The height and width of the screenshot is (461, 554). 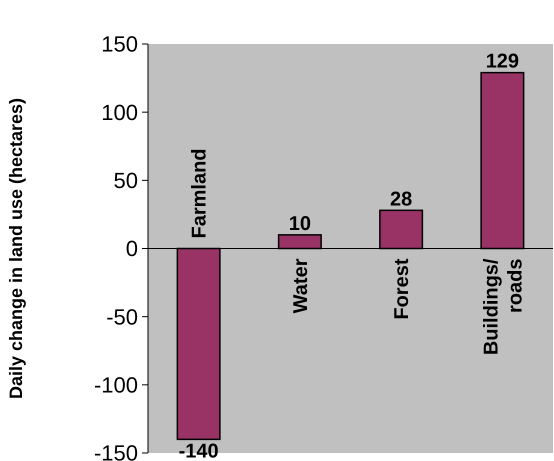 I want to click on y-tick-label: -150, so click(x=116, y=450).